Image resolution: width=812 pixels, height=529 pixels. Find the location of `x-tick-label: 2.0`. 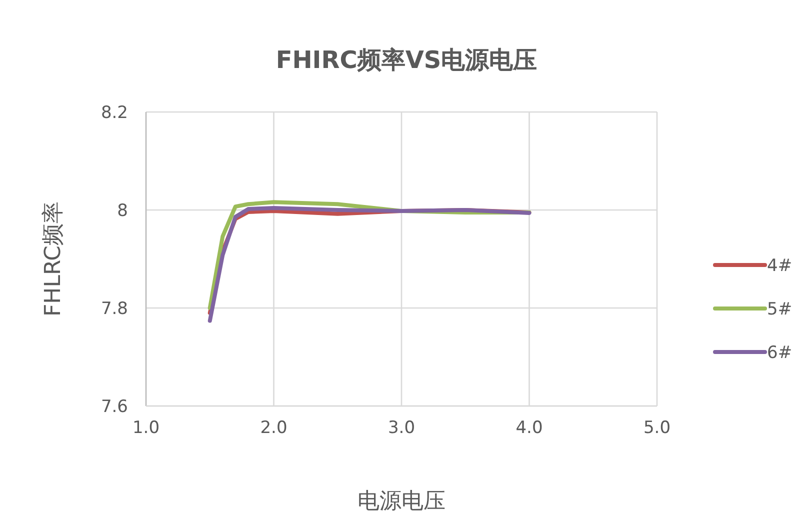

x-tick-label: 2.0 is located at coordinates (274, 428).